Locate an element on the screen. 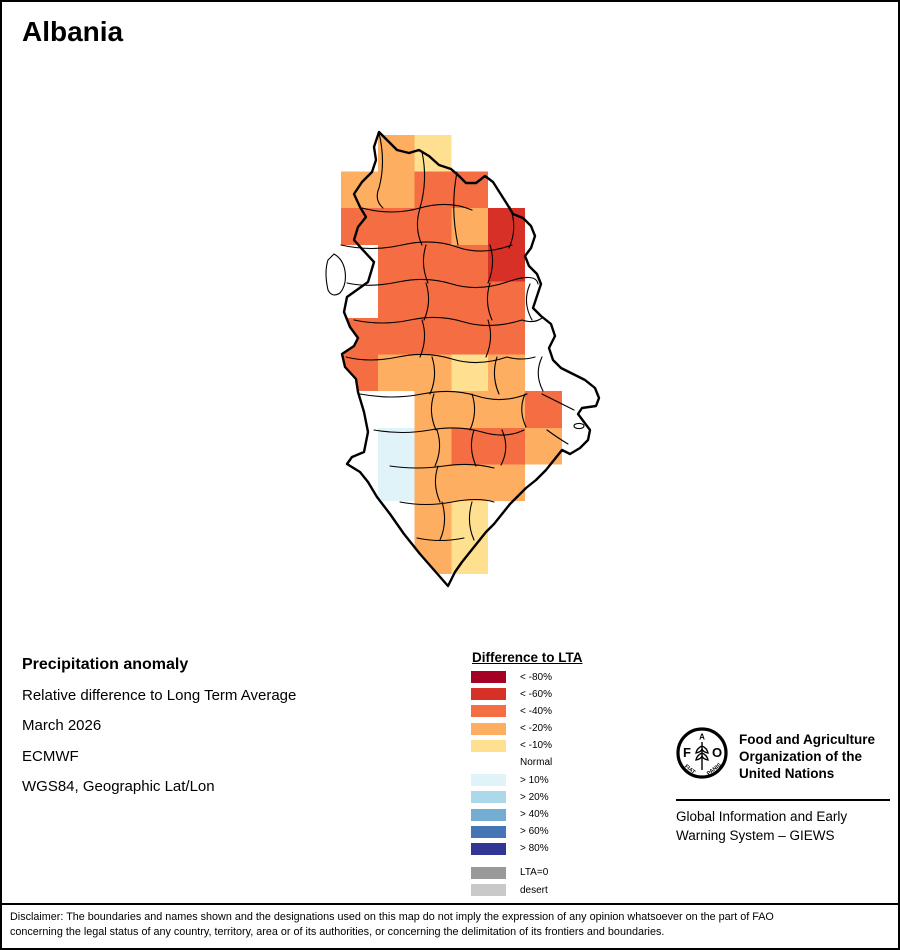  legend-swatch-p60 is located at coordinates (488, 831).